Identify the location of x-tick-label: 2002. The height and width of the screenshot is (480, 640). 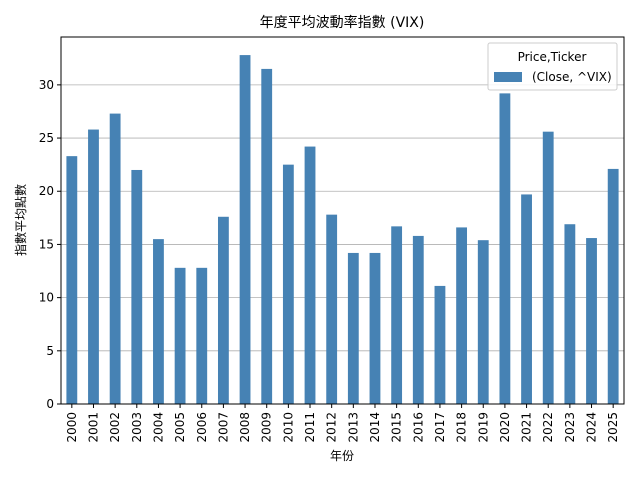
(115, 427).